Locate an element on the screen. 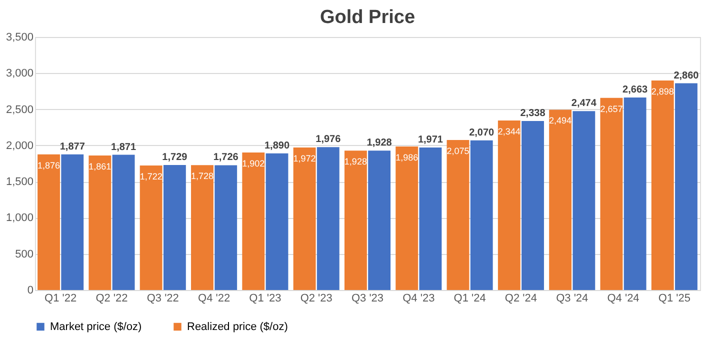 The width and height of the screenshot is (710, 337). y-tick-label: 2,500 is located at coordinates (20, 110).